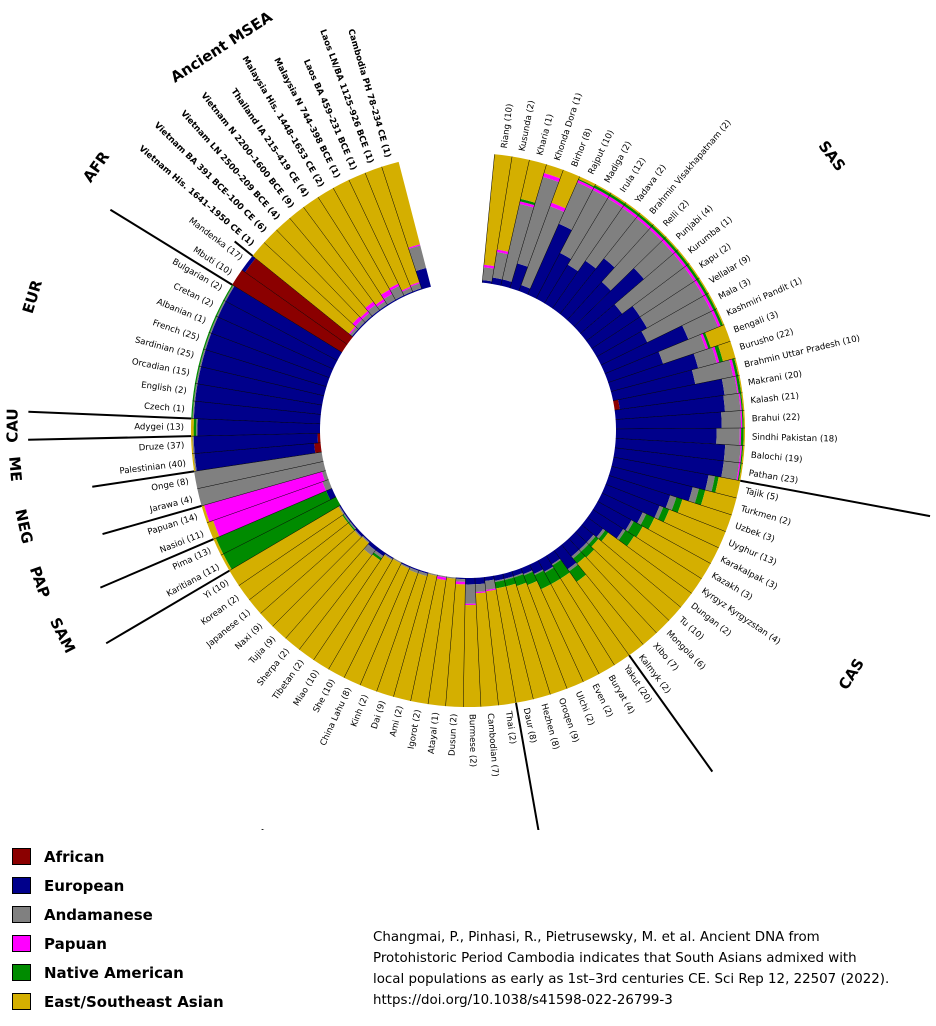 This screenshot has width=936, height=1026. I want to click on label-thai-2: Thai (2), so click(510, 726).